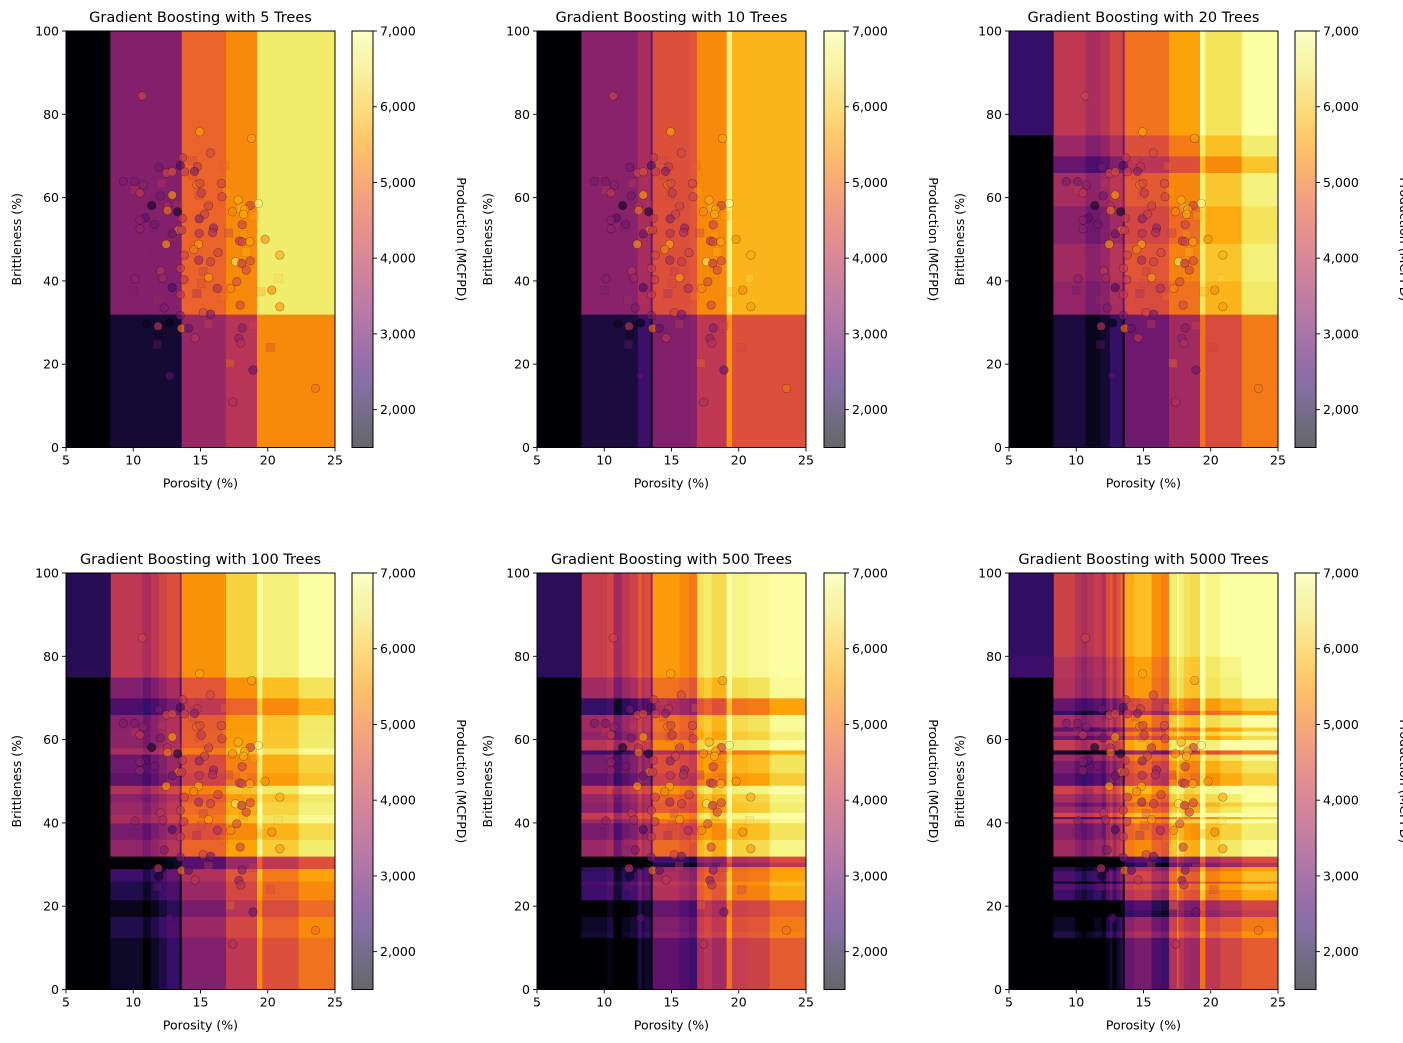  I want to click on x-tick-label: 20, so click(268, 460).